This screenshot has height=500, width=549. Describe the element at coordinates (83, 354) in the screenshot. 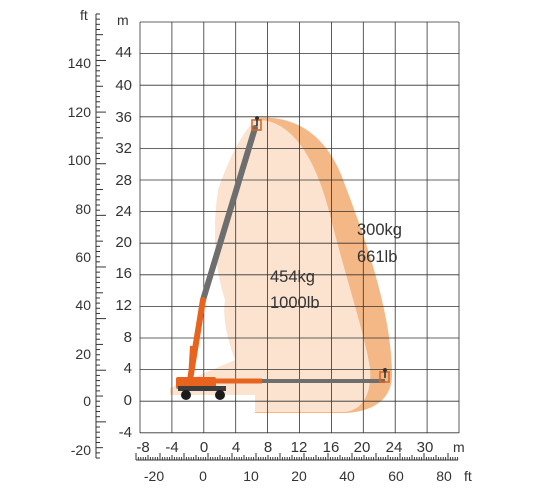

I see `y-feet-tick-label: 20` at that location.